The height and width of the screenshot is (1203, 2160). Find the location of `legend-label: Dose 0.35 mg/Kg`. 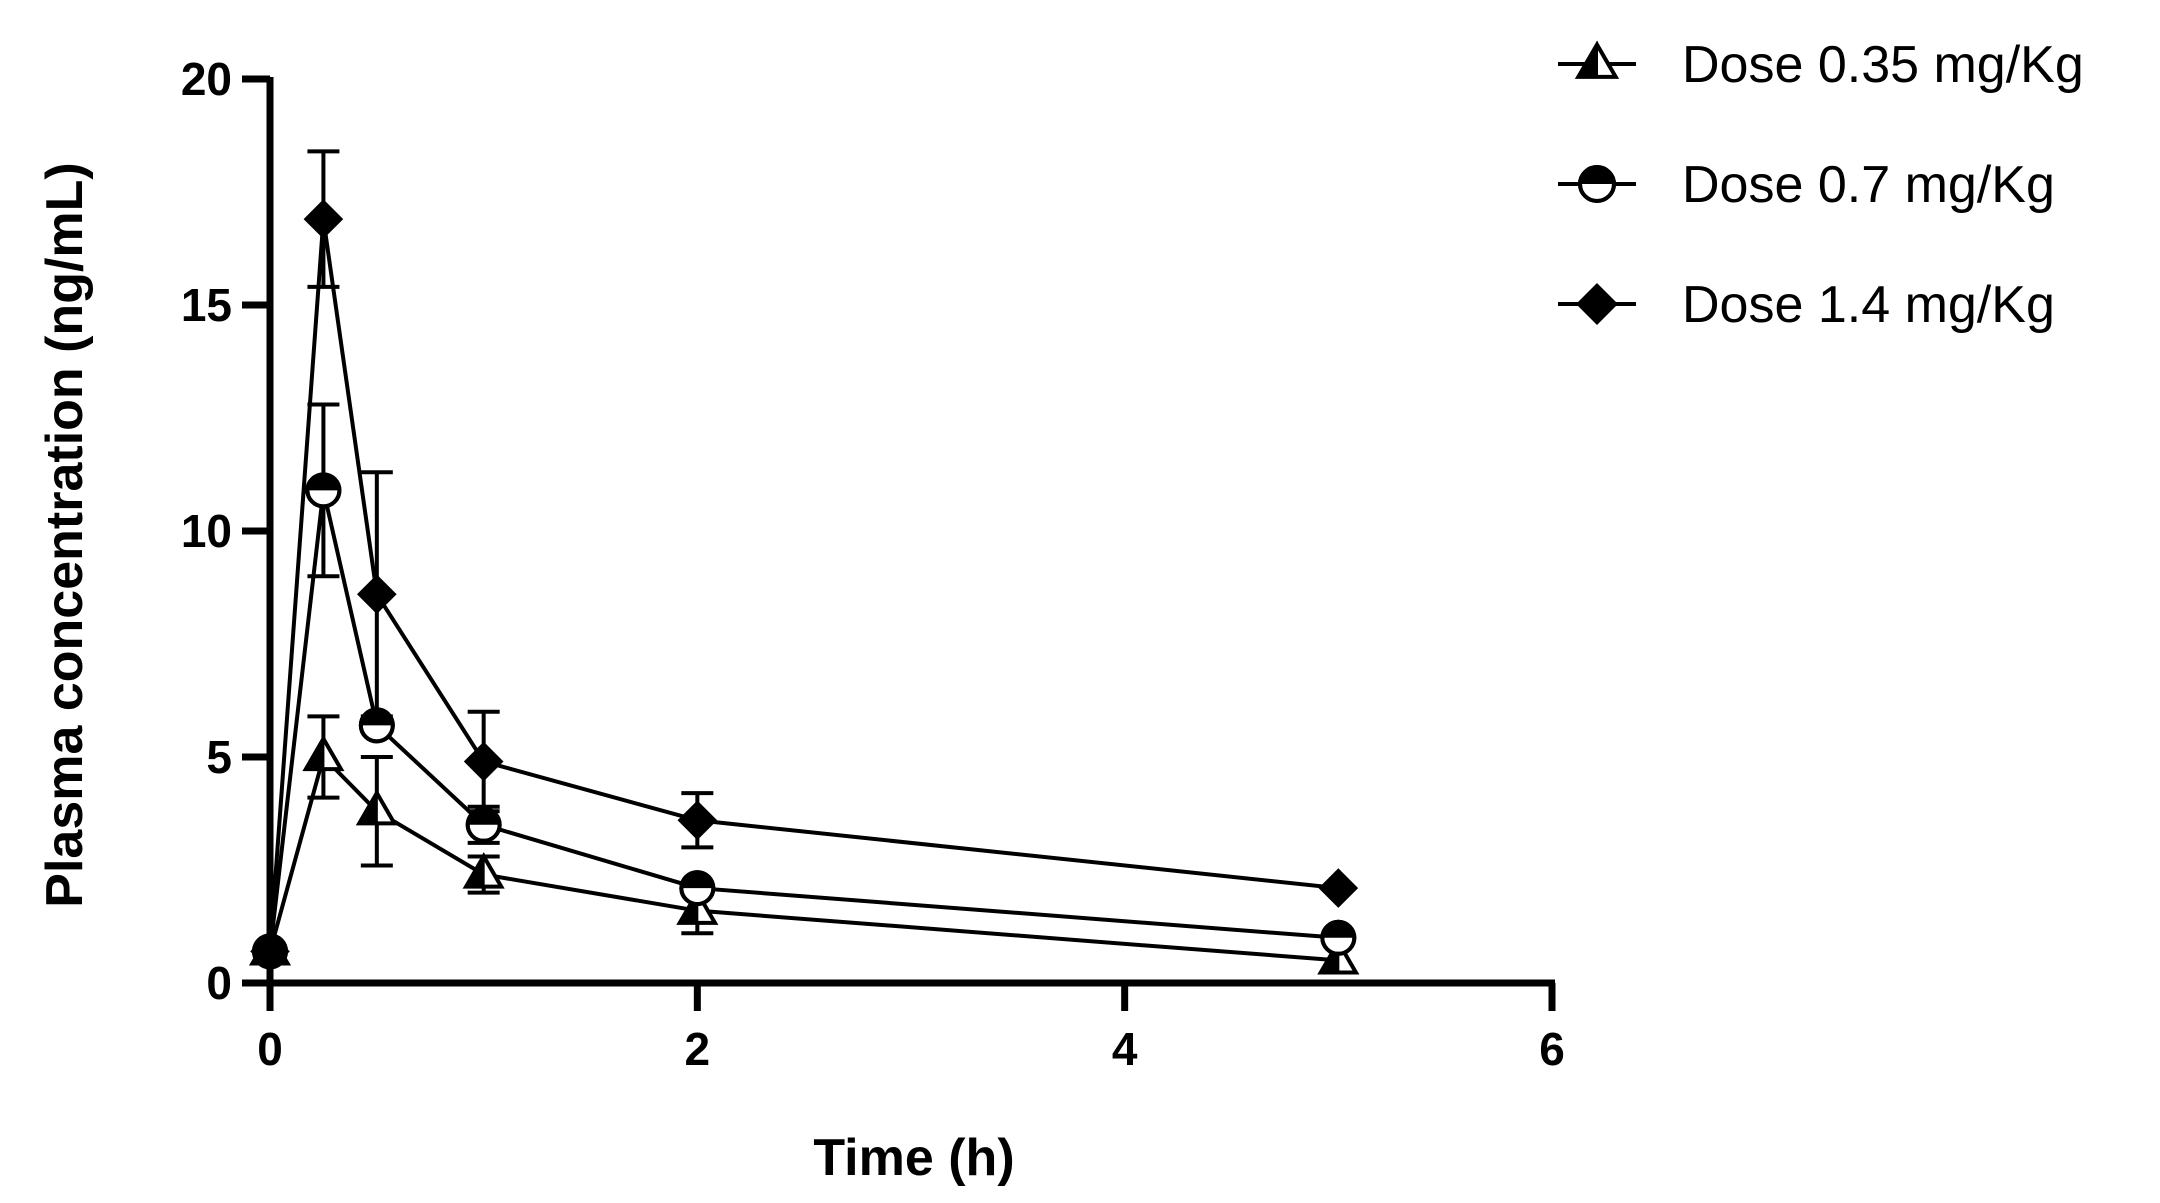

legend-label: Dose 0.35 mg/Kg is located at coordinates (1883, 65).